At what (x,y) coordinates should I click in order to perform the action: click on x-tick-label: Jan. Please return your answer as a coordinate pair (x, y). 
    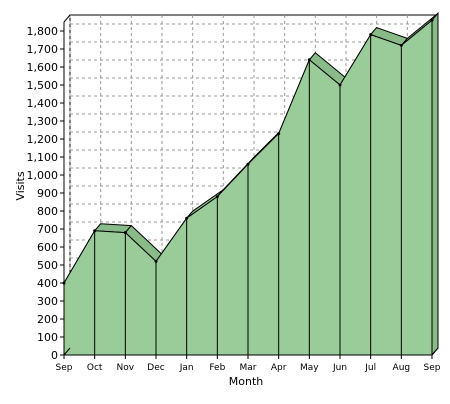
    Looking at the image, I should click on (186, 368).